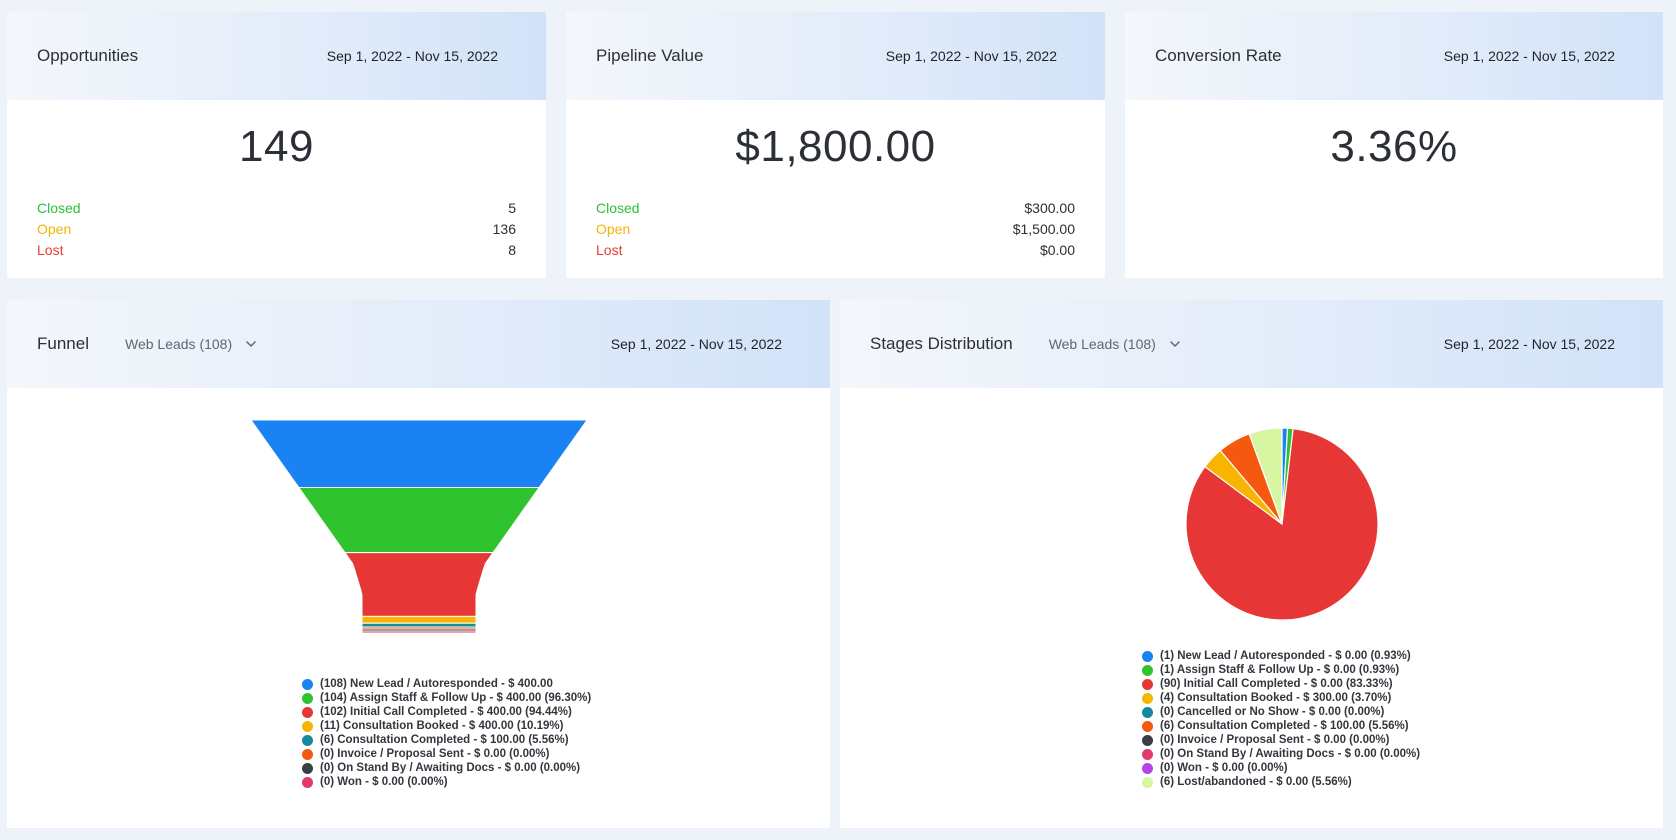 This screenshot has height=840, width=1676. I want to click on stat-row-open: Open 136, so click(276, 229).